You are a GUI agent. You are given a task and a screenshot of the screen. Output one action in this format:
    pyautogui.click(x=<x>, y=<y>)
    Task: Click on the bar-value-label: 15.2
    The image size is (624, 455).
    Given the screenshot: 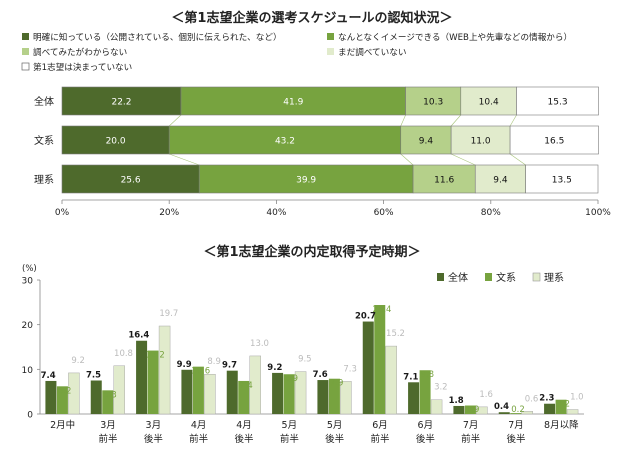 What is the action you would take?
    pyautogui.click(x=395, y=334)
    